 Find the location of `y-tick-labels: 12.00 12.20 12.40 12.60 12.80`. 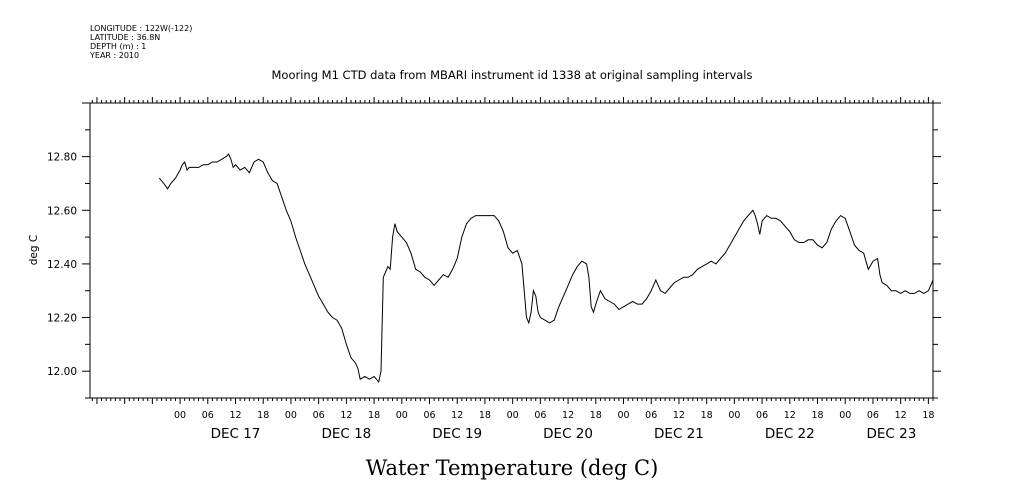

y-tick-labels: 12.00 12.20 12.40 12.60 12.80 is located at coordinates (62, 265).